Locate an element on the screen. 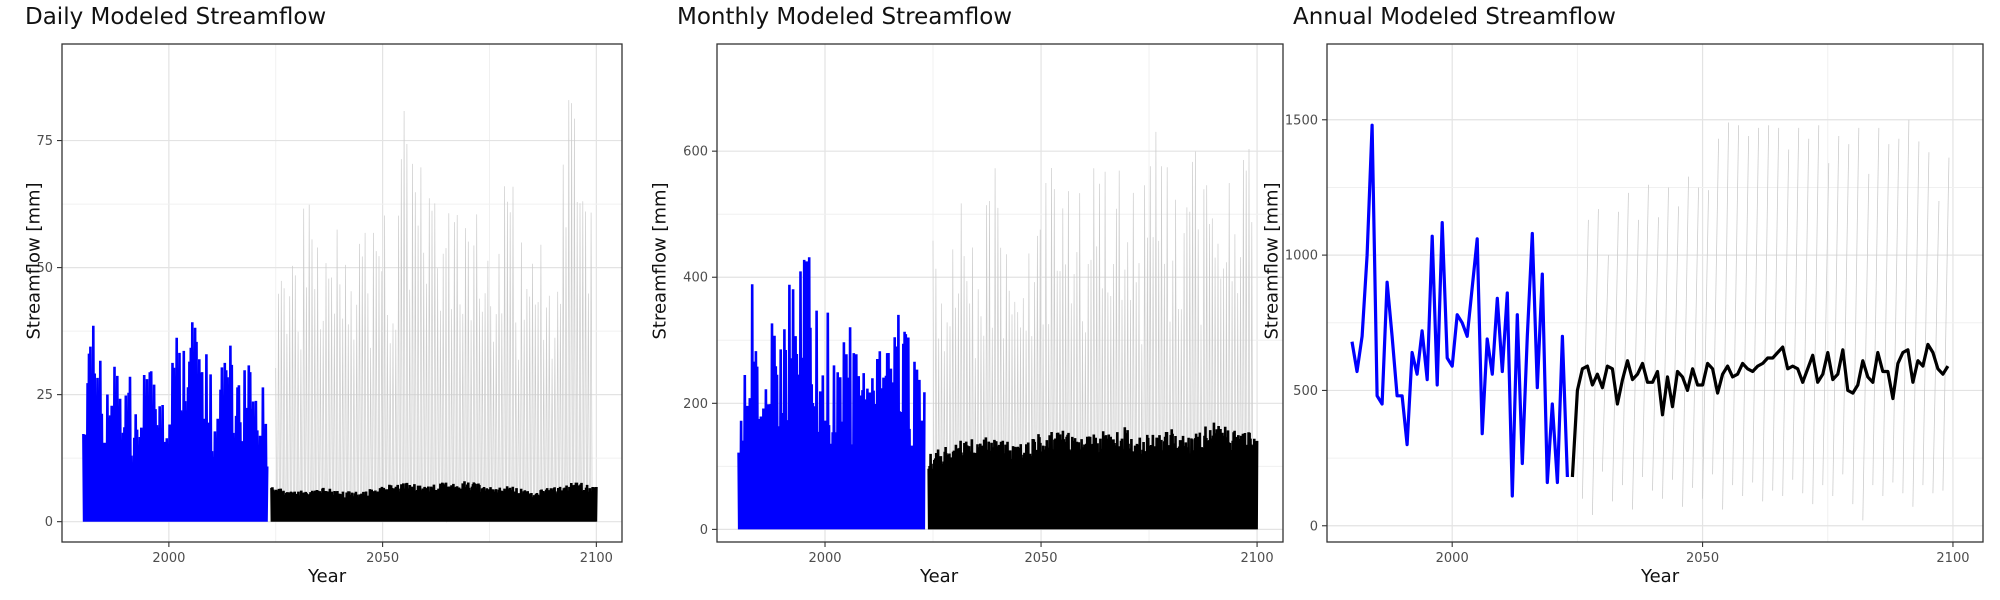 This screenshot has height=600, width=2000. y-tick-label: 200 is located at coordinates (695, 404).